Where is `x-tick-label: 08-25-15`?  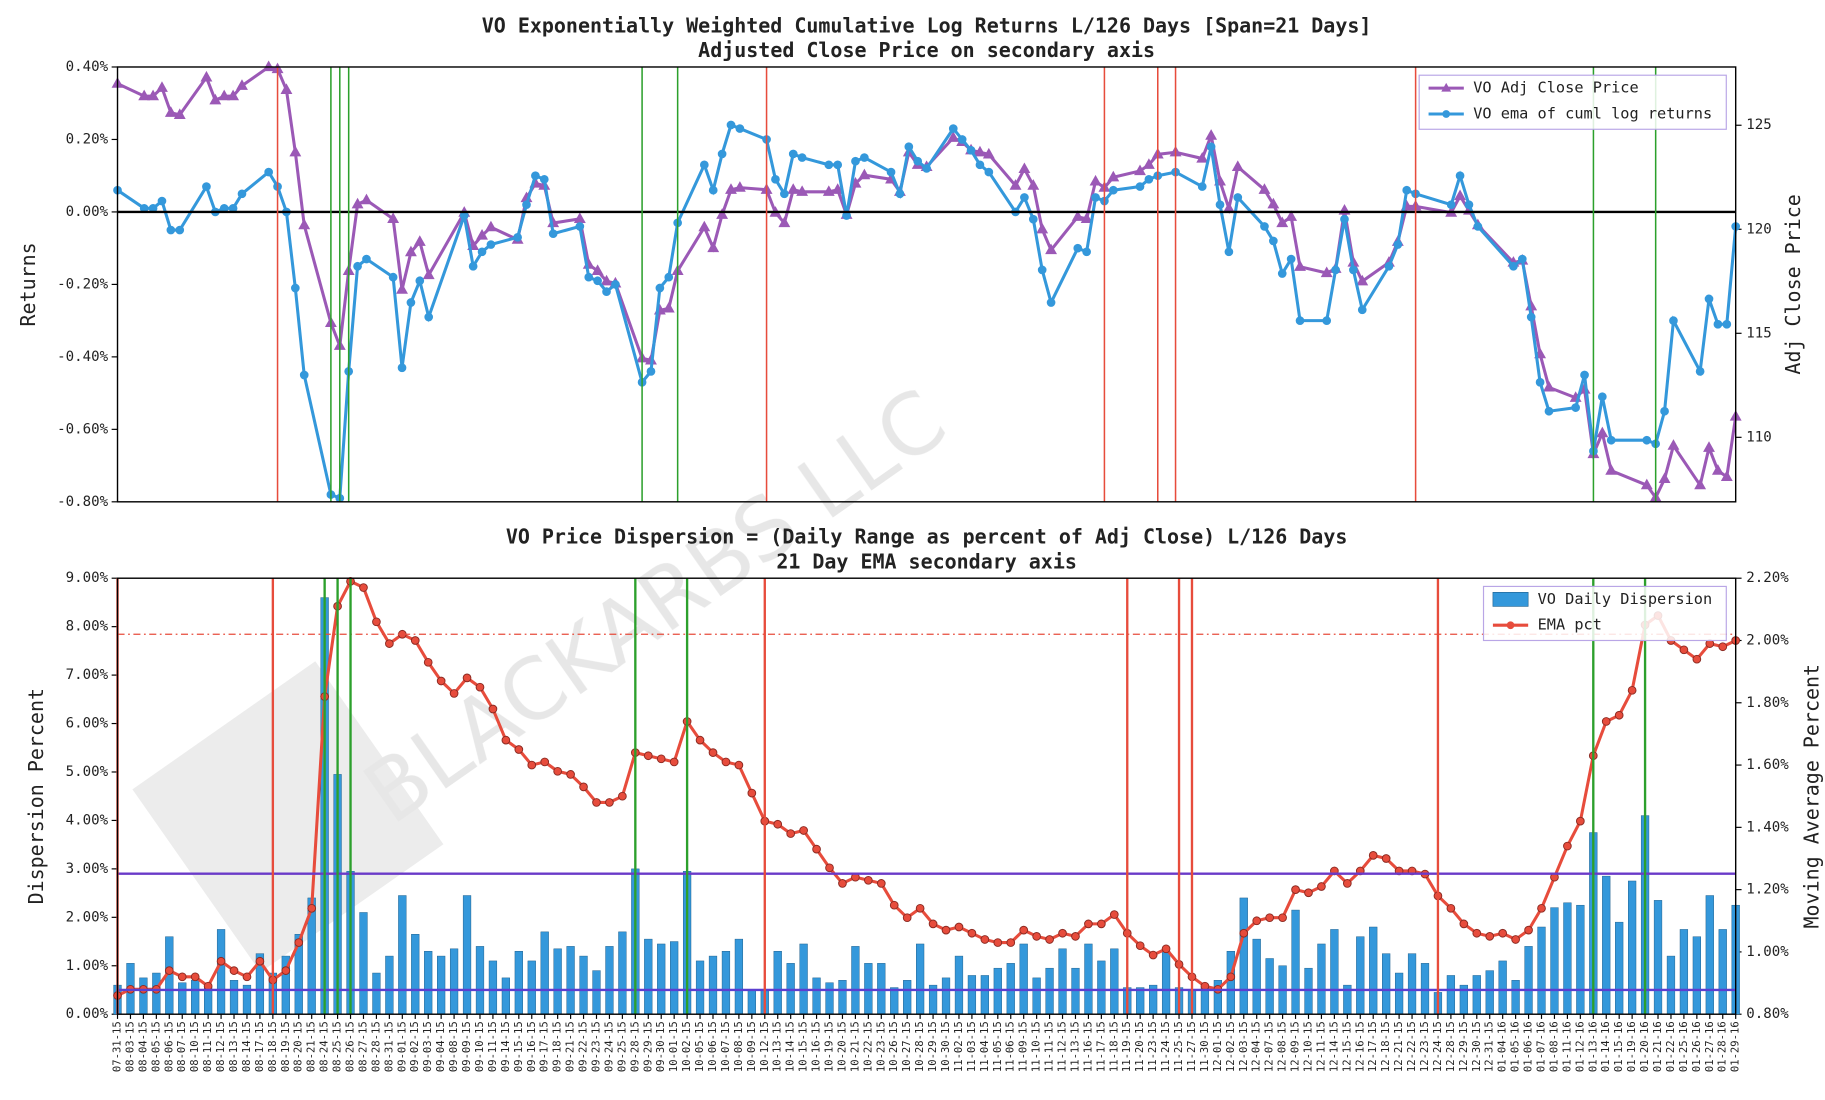 x-tick-label: 08-25-15 is located at coordinates (338, 1046).